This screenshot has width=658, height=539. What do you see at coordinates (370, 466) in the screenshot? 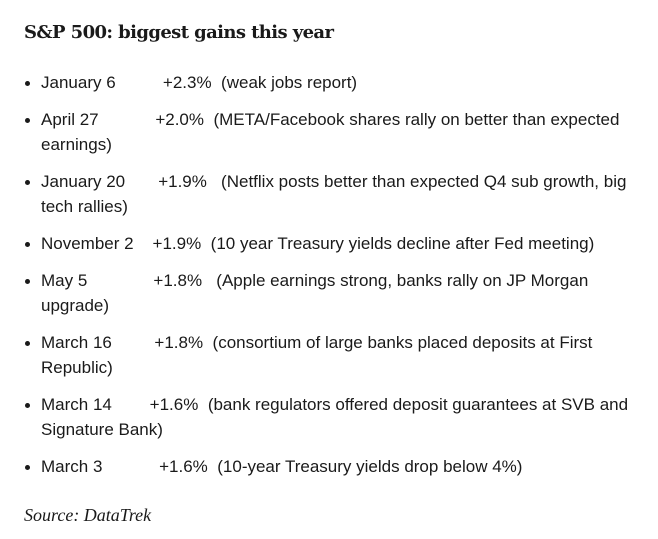
I see `item-note: (10-year Treasury yields drop below 4%)` at bounding box center [370, 466].